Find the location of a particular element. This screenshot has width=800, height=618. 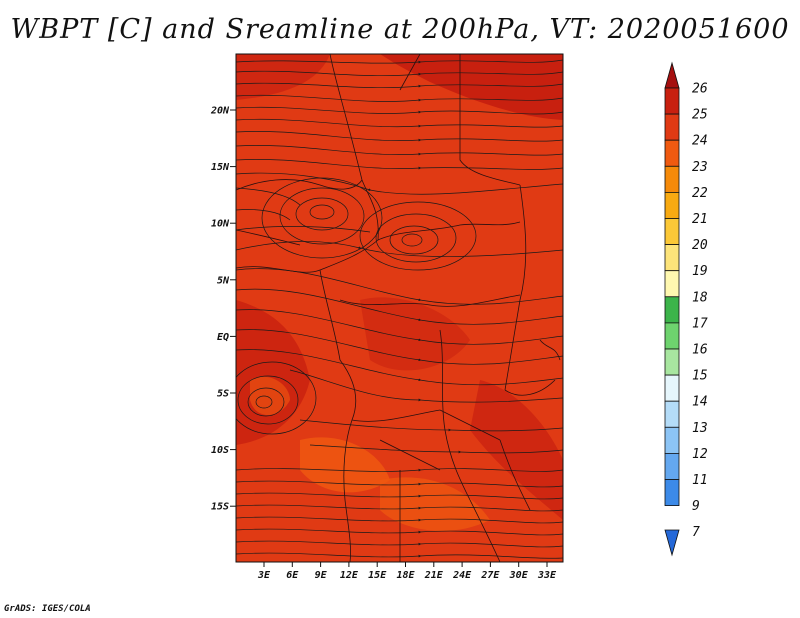

vortices is located at coordinates (356, 306).